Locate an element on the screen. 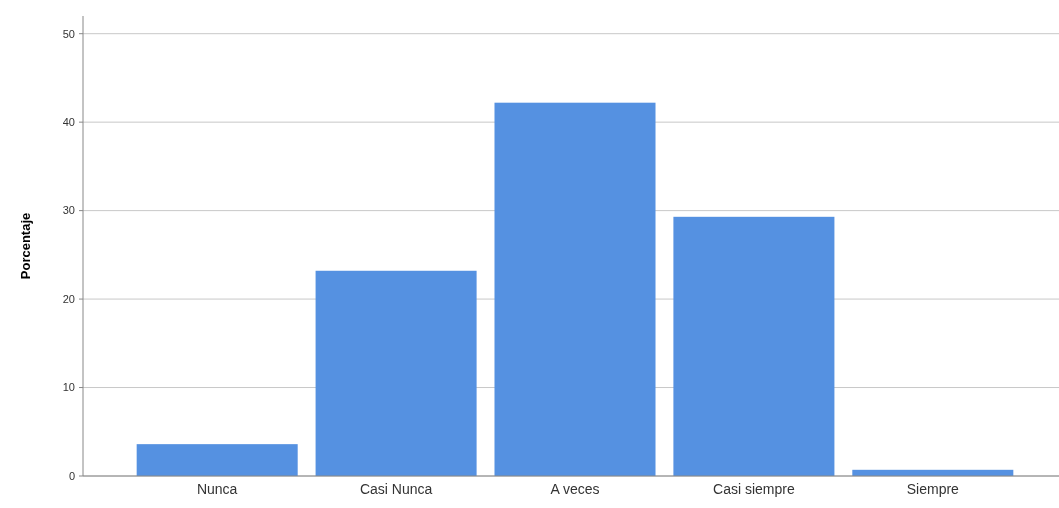 This screenshot has height=508, width=1059. y-tick-label: 30 is located at coordinates (68, 210).